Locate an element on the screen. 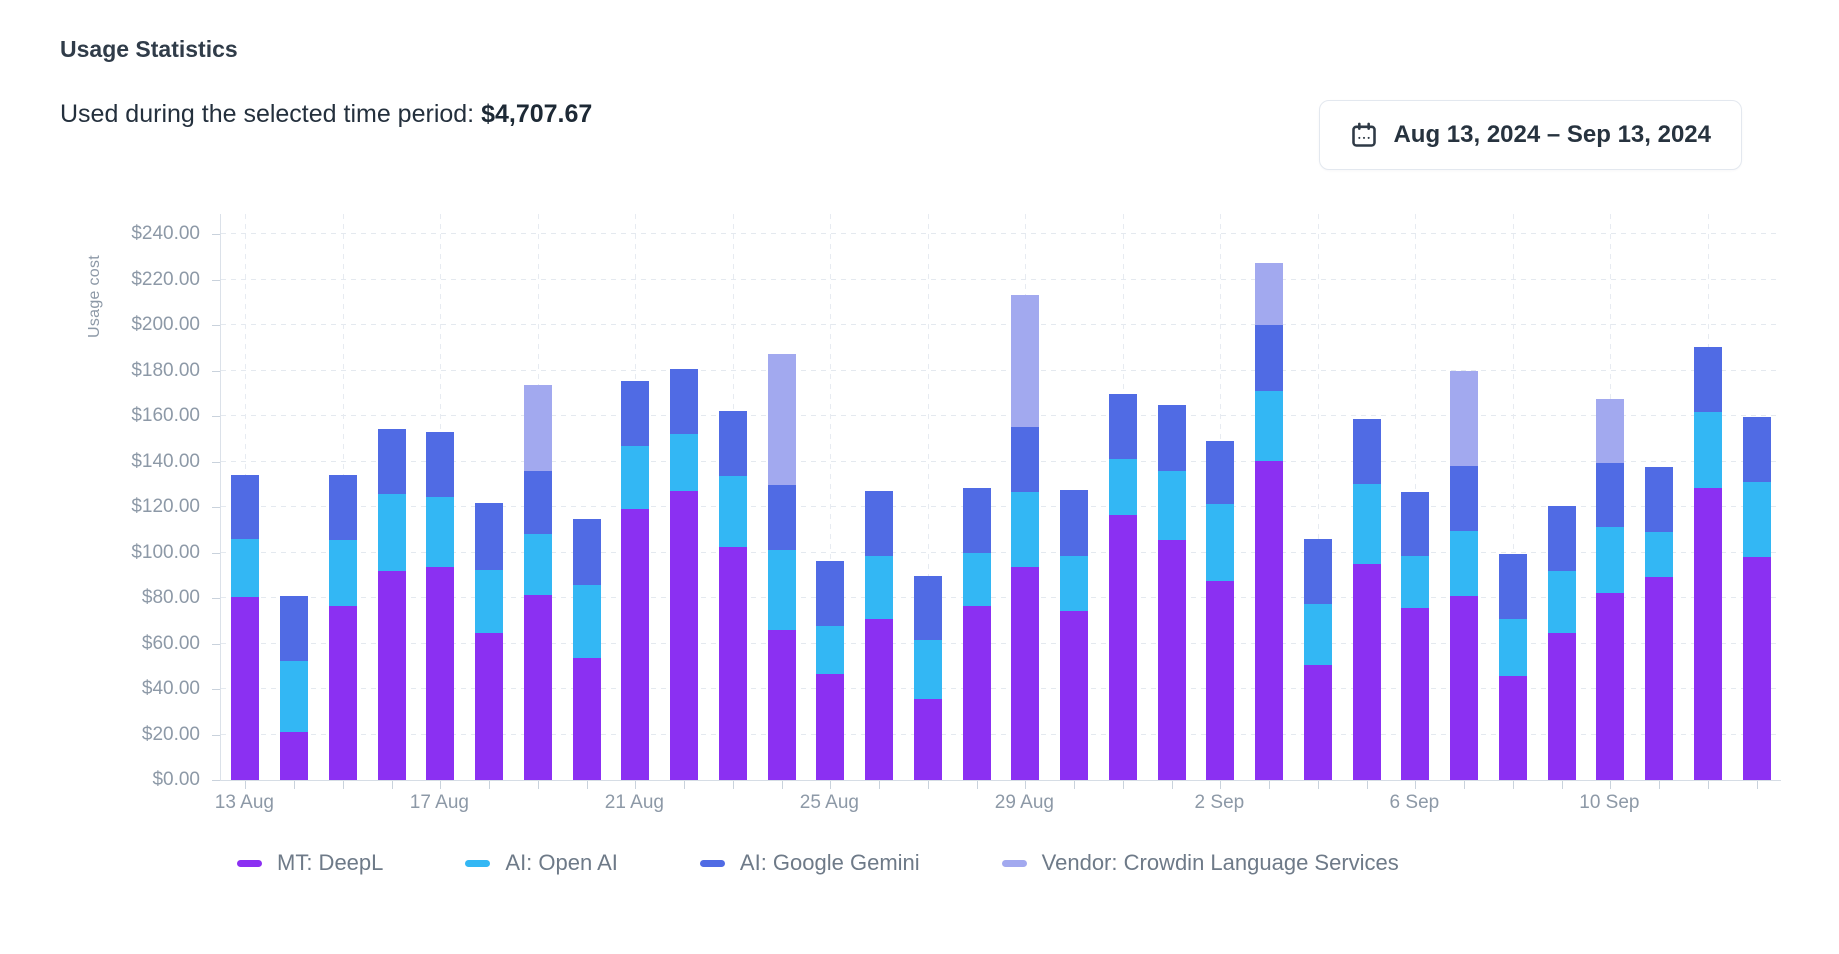 Image resolution: width=1839 pixels, height=954 pixels. bar-9-sep is located at coordinates (1561, 643).